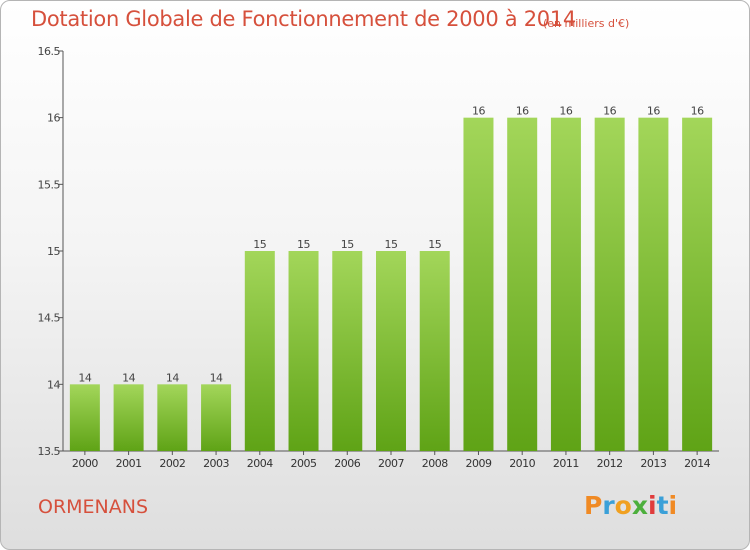 The width and height of the screenshot is (750, 550). I want to click on unit-label: (en milliers d'€), so click(586, 23).